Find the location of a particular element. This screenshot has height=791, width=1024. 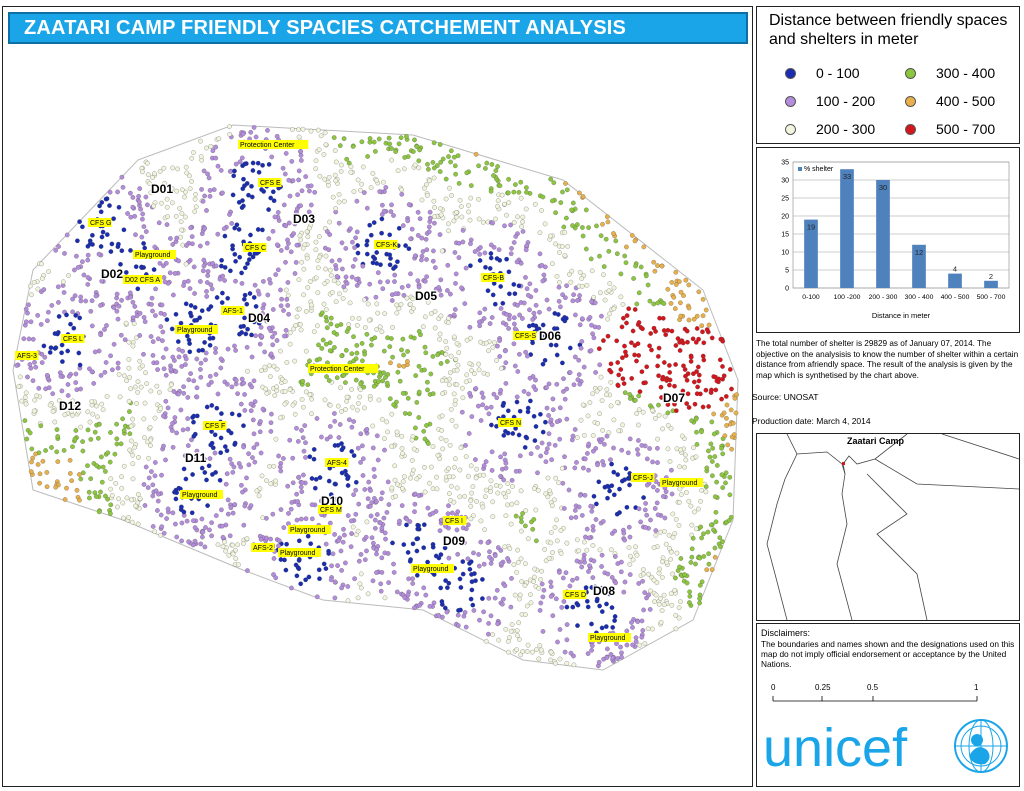

legend-item-300-400: 300 - 400 is located at coordinates (950, 73).